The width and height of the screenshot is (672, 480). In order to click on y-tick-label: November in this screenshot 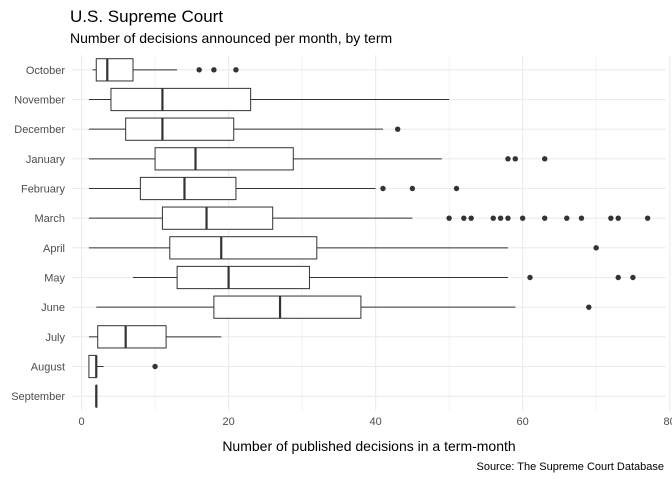, I will do `click(39, 101)`.